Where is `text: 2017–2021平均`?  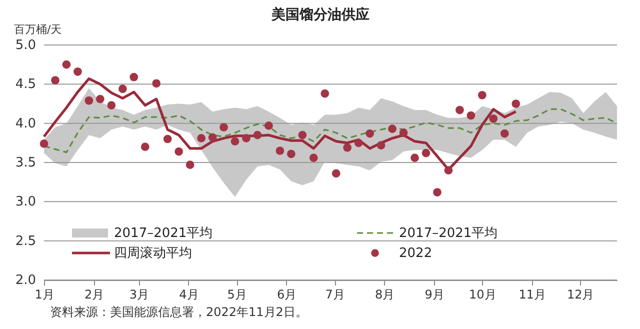
text: 2017–2021平均 is located at coordinates (163, 233).